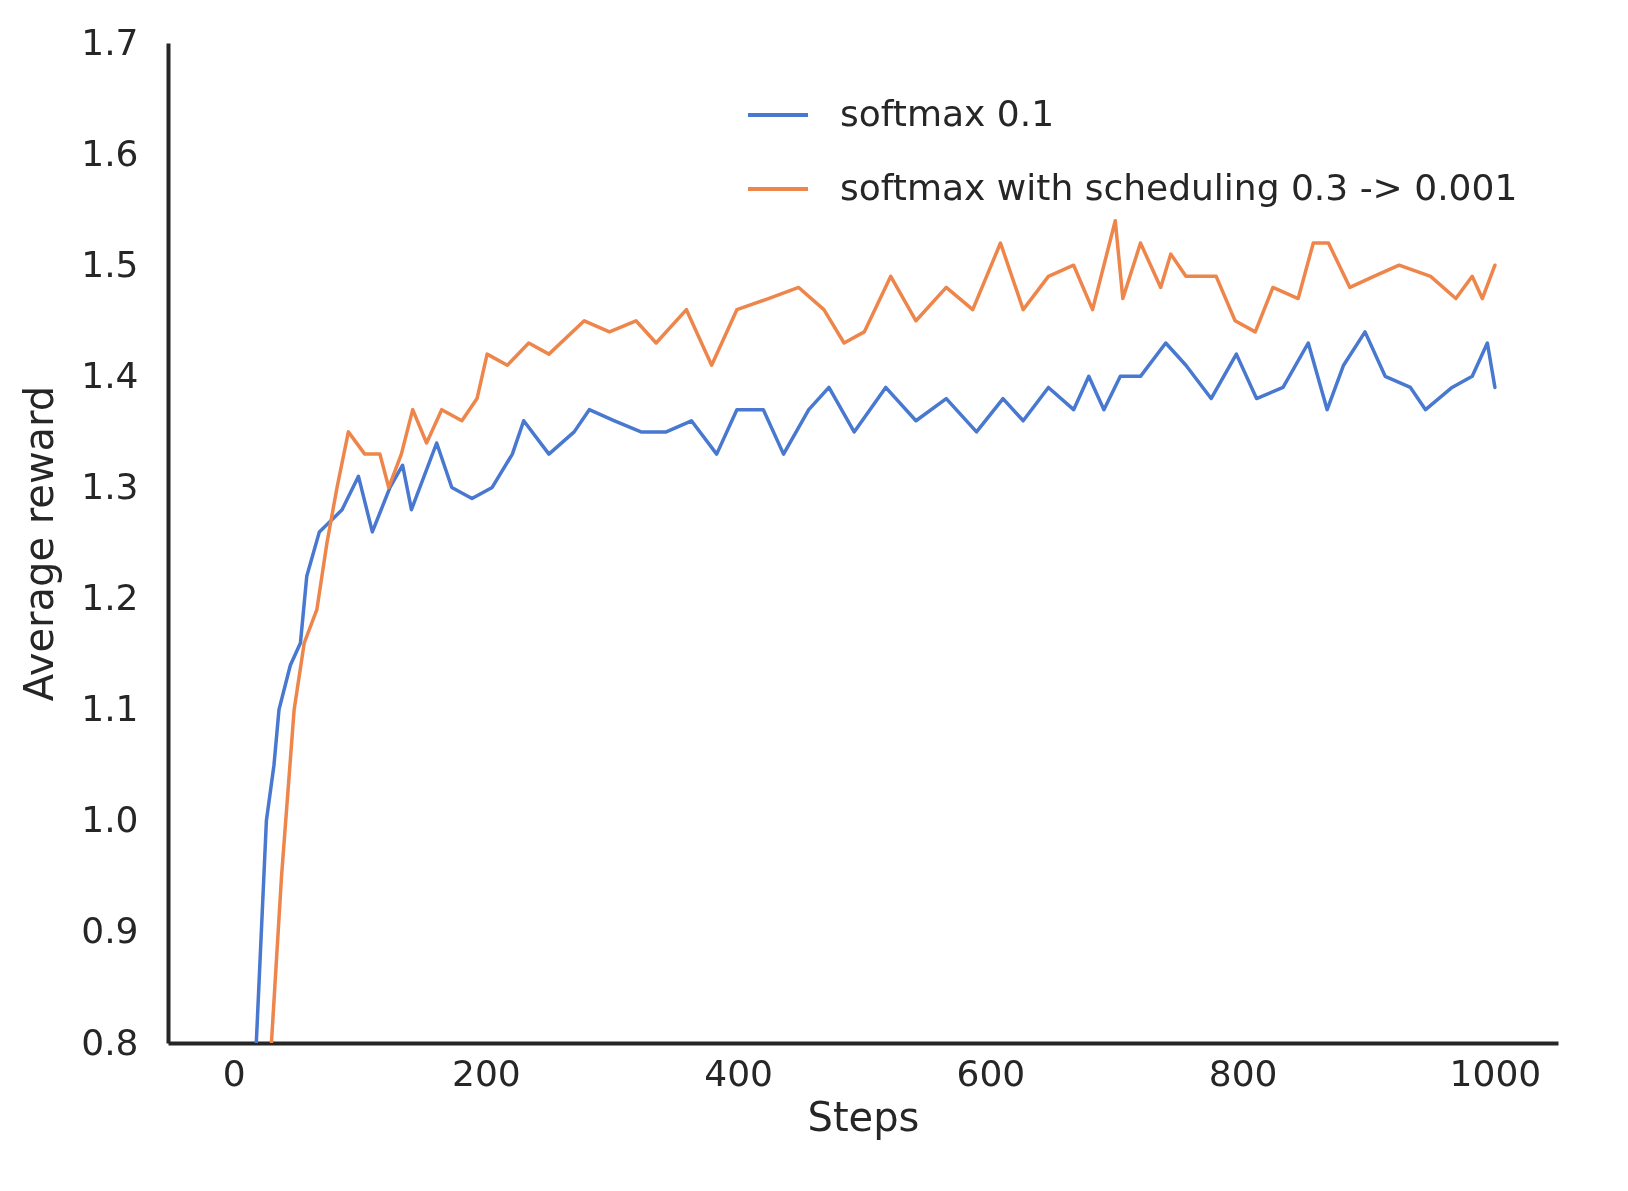 The image size is (1628, 1191). Describe the element at coordinates (738, 1073) in the screenshot. I see `x-tick-label: 400` at that location.